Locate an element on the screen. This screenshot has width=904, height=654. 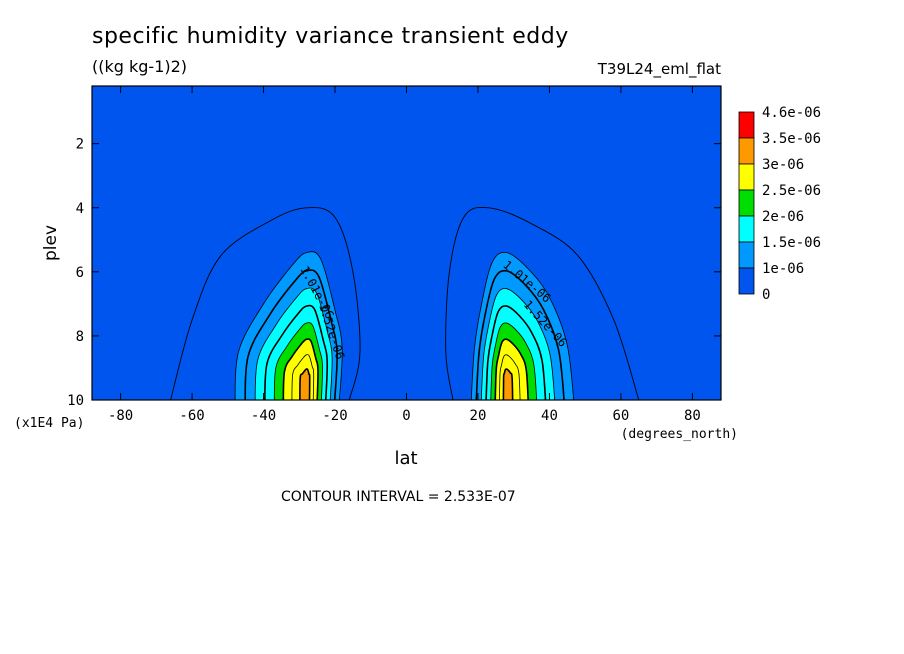
x-tick-label: -60 is located at coordinates (191, 416).